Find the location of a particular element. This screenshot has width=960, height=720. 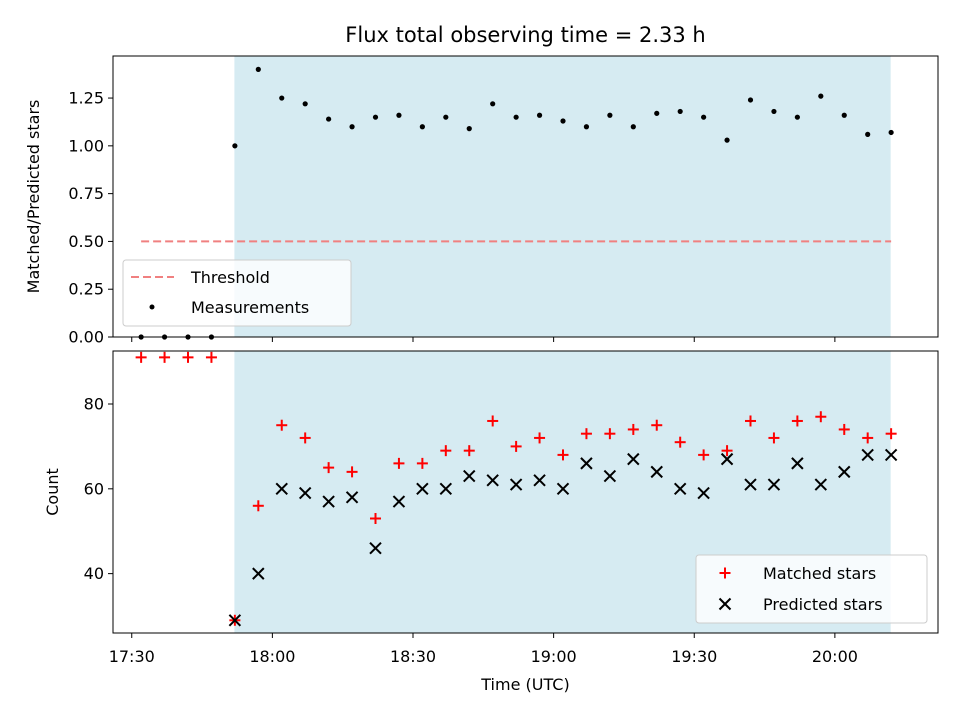

ratio-y-tick-label: 0.50 is located at coordinates (86, 241).